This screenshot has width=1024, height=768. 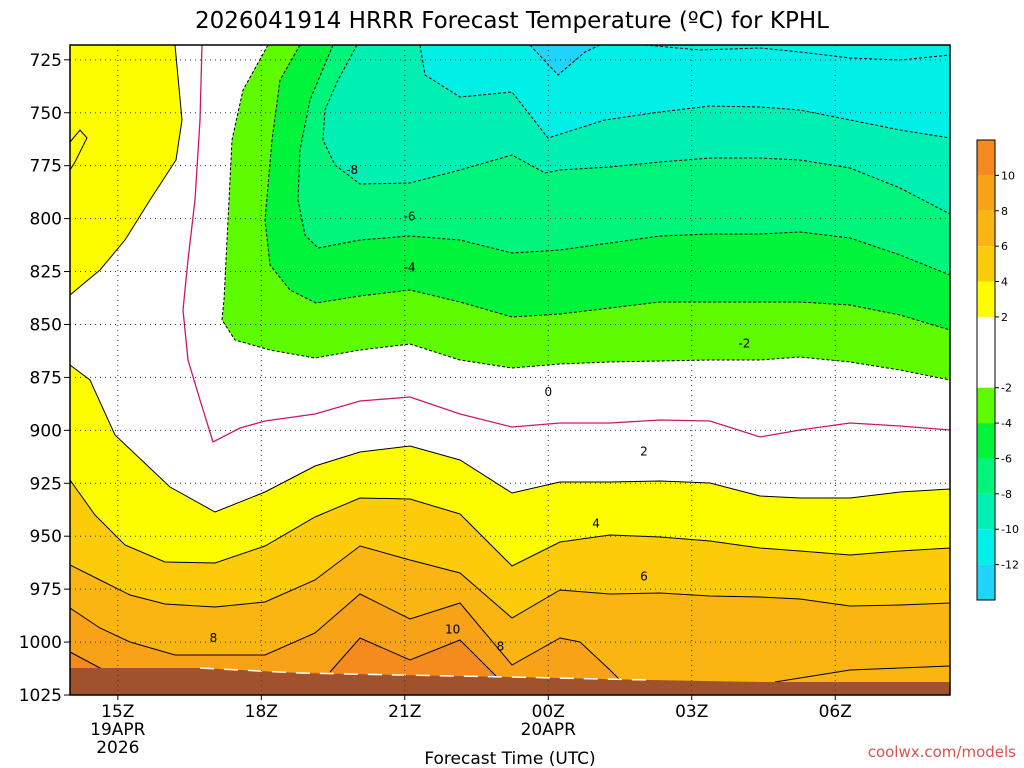 What do you see at coordinates (644, 452) in the screenshot?
I see `contour-label: 2` at bounding box center [644, 452].